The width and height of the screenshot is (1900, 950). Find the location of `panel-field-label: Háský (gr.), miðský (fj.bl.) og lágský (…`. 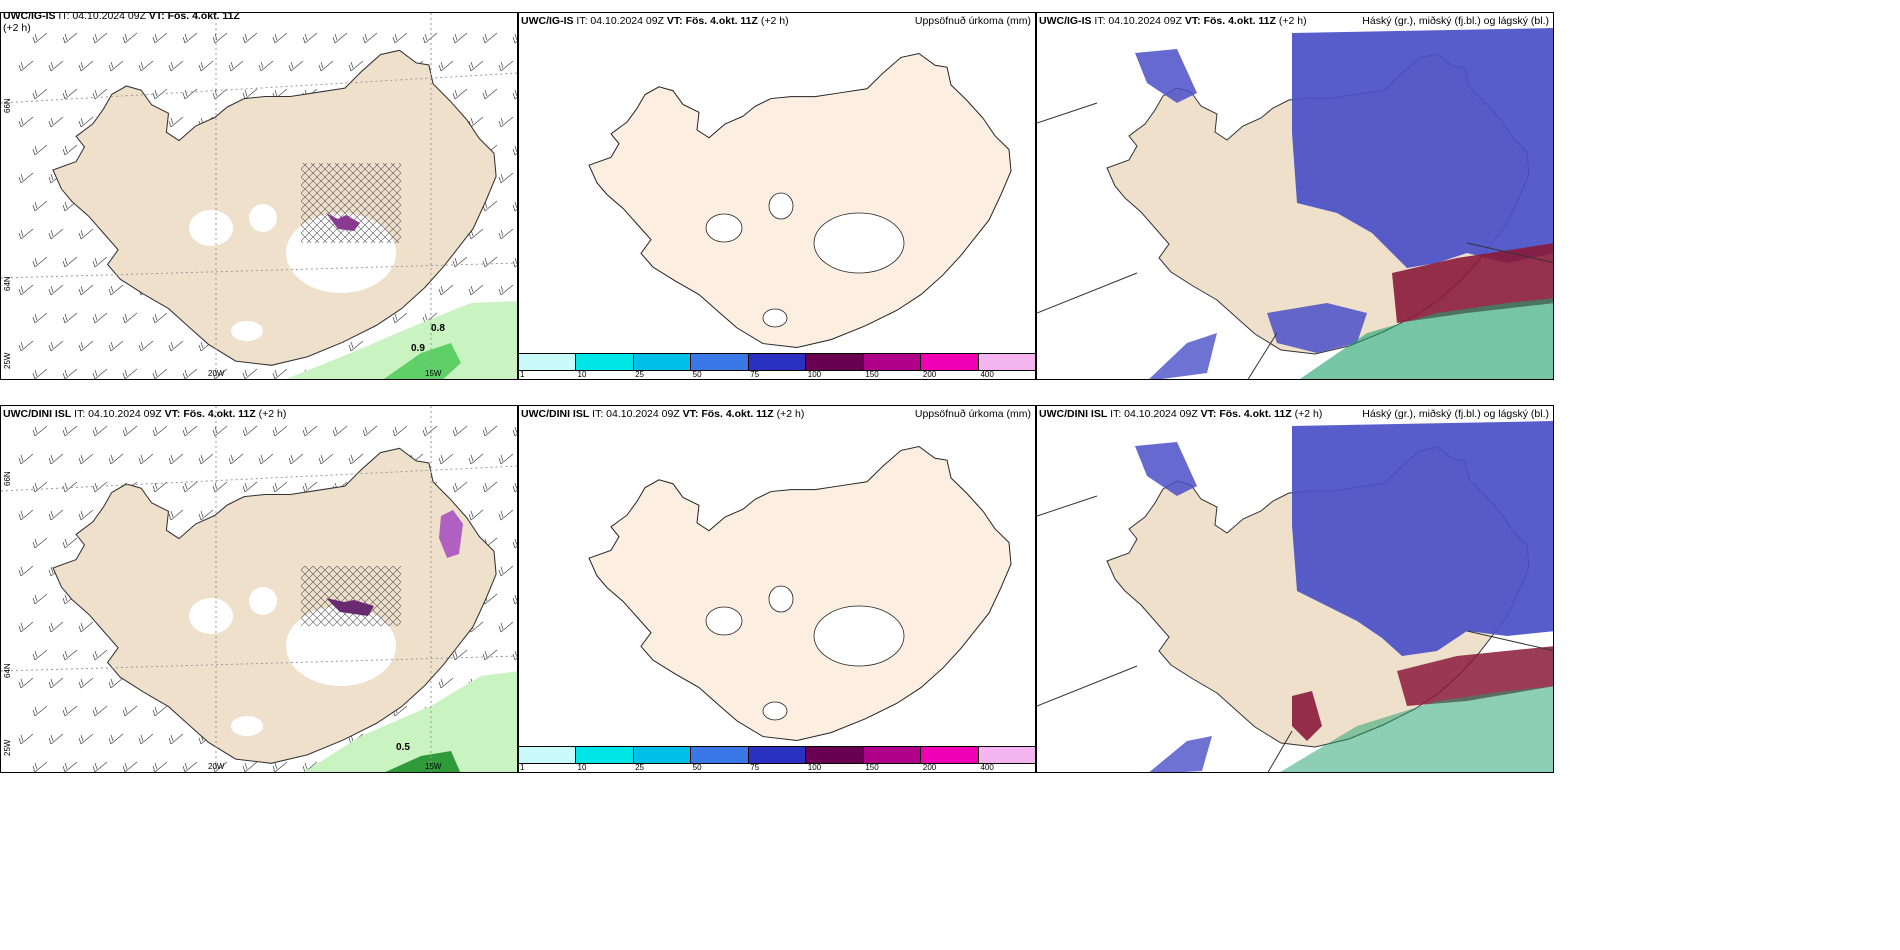

panel-field-label: Háský (gr.), miðský (fj.bl.) og lágský (… is located at coordinates (1455, 21).